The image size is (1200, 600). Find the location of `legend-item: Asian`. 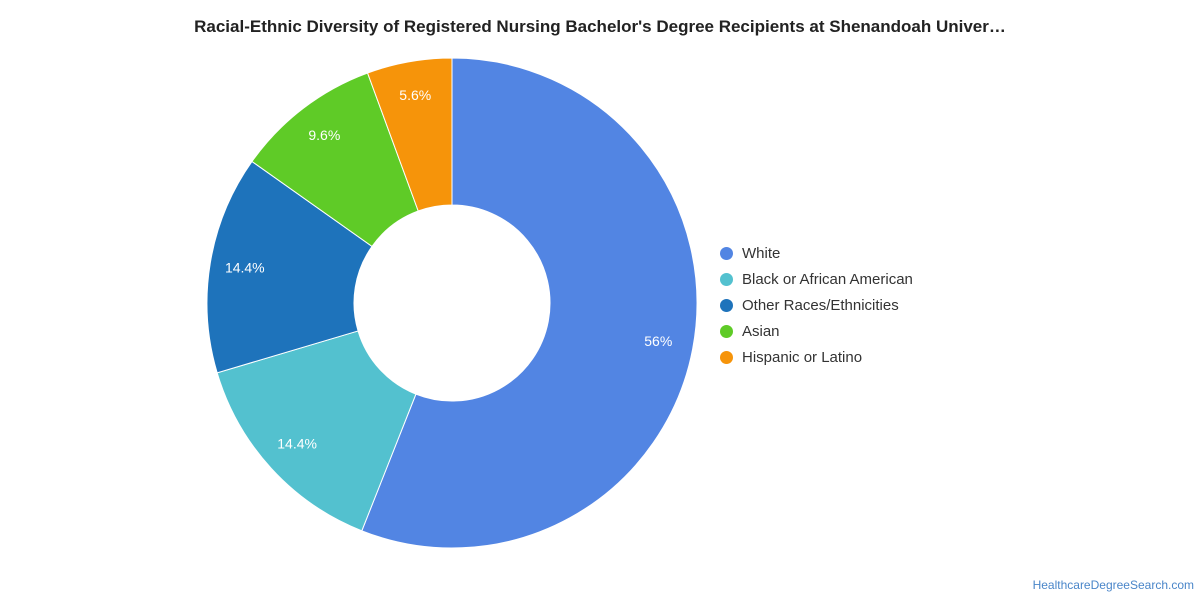

legend-item: Asian is located at coordinates (816, 331).